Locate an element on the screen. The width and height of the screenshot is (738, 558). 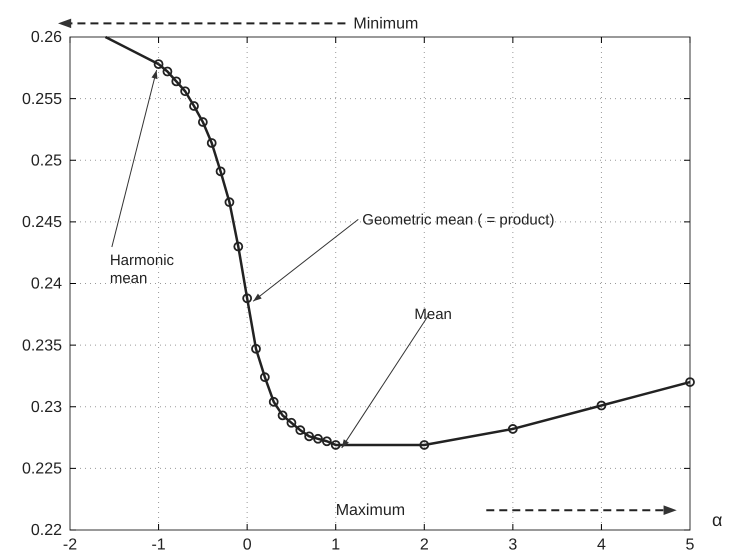
annotation: Geometric mean ( = product) is located at coordinates (458, 219).